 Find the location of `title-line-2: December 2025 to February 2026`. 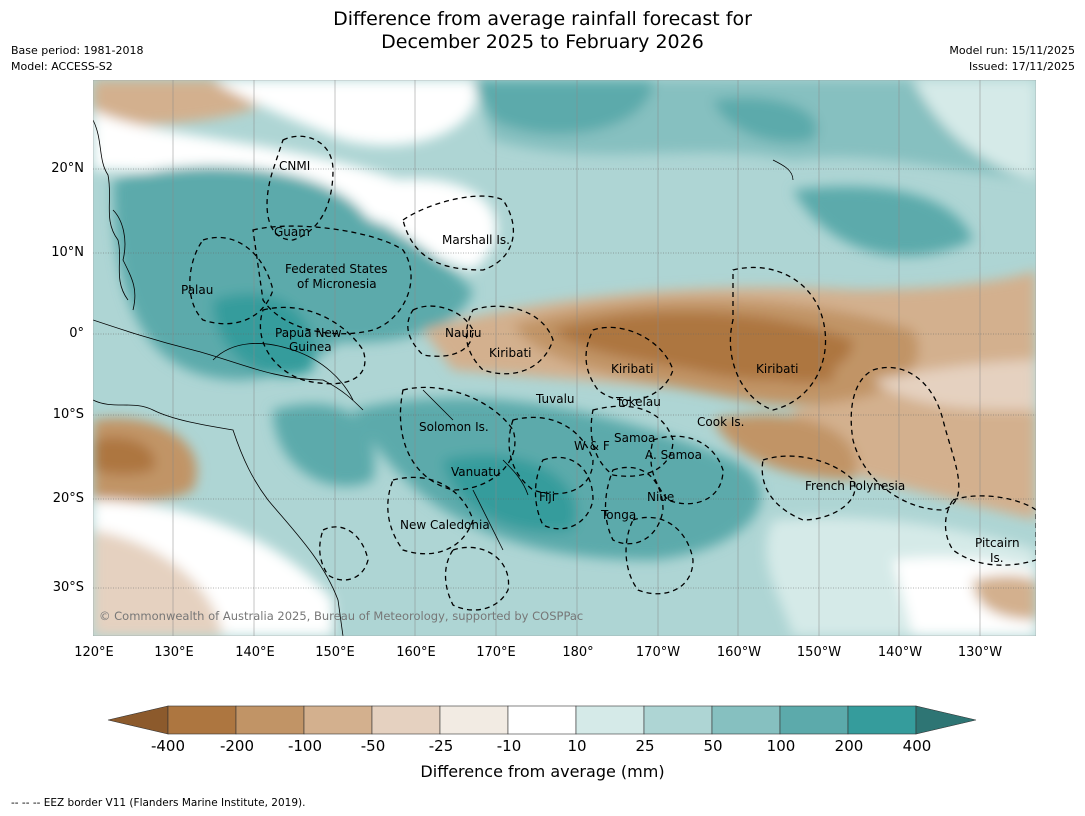

title-line-2: December 2025 to February 2026 is located at coordinates (542, 42).